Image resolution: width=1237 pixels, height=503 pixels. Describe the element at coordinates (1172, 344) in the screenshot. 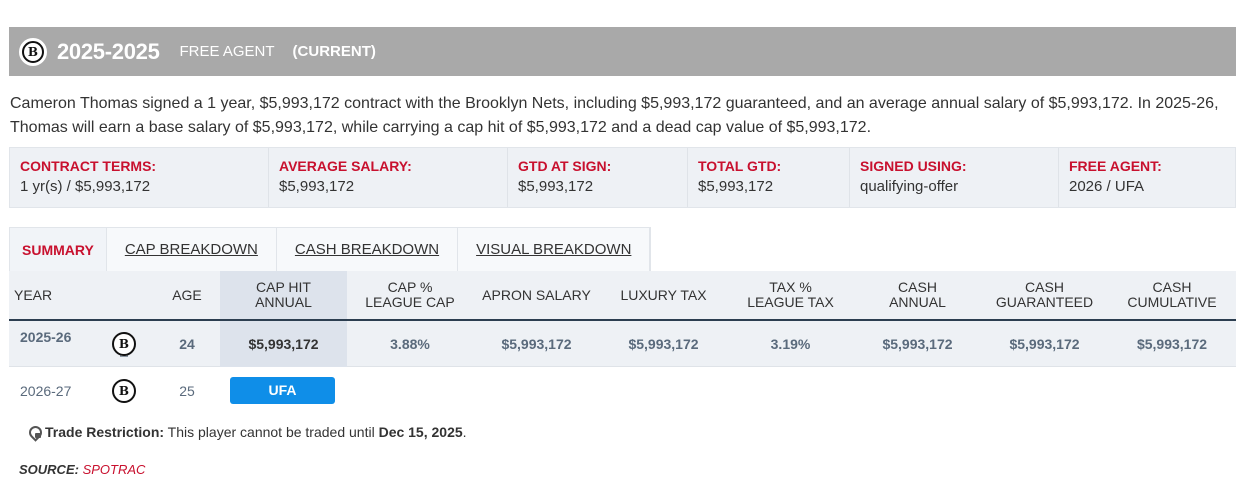

I see `row-cash-cum: $5,993,172` at that location.